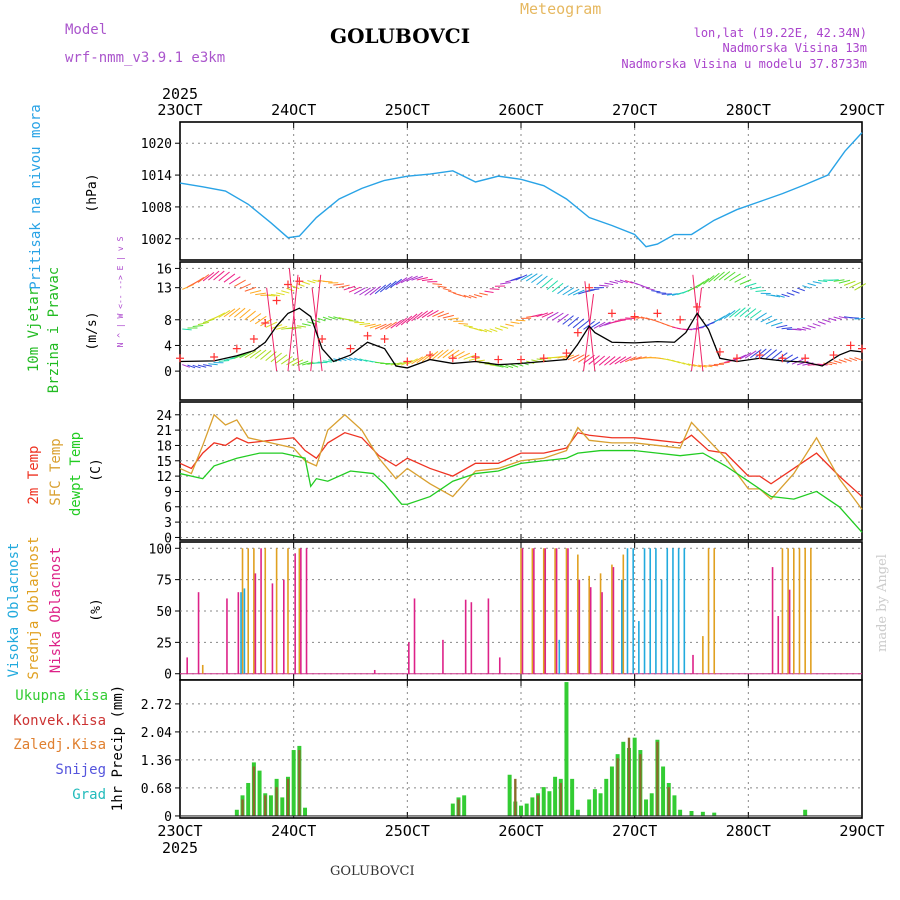 This screenshot has width=900, height=900. What do you see at coordinates (156, 761) in the screenshot?
I see `y-tick-label: 1.36` at bounding box center [156, 761].